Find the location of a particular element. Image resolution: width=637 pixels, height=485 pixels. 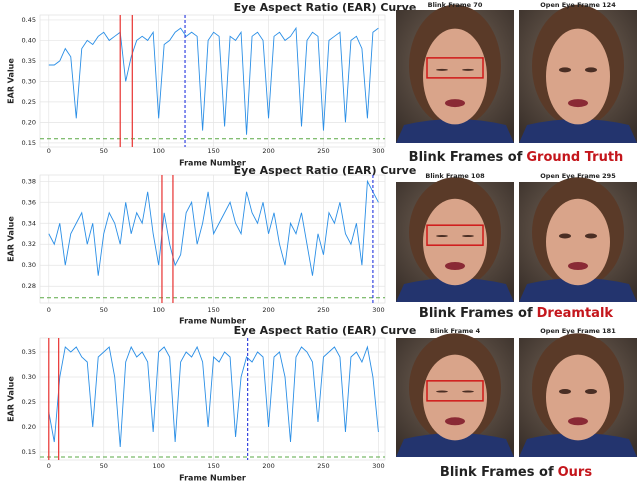

panel-label: Blink Frame 4 is located at coordinates (455, 331).